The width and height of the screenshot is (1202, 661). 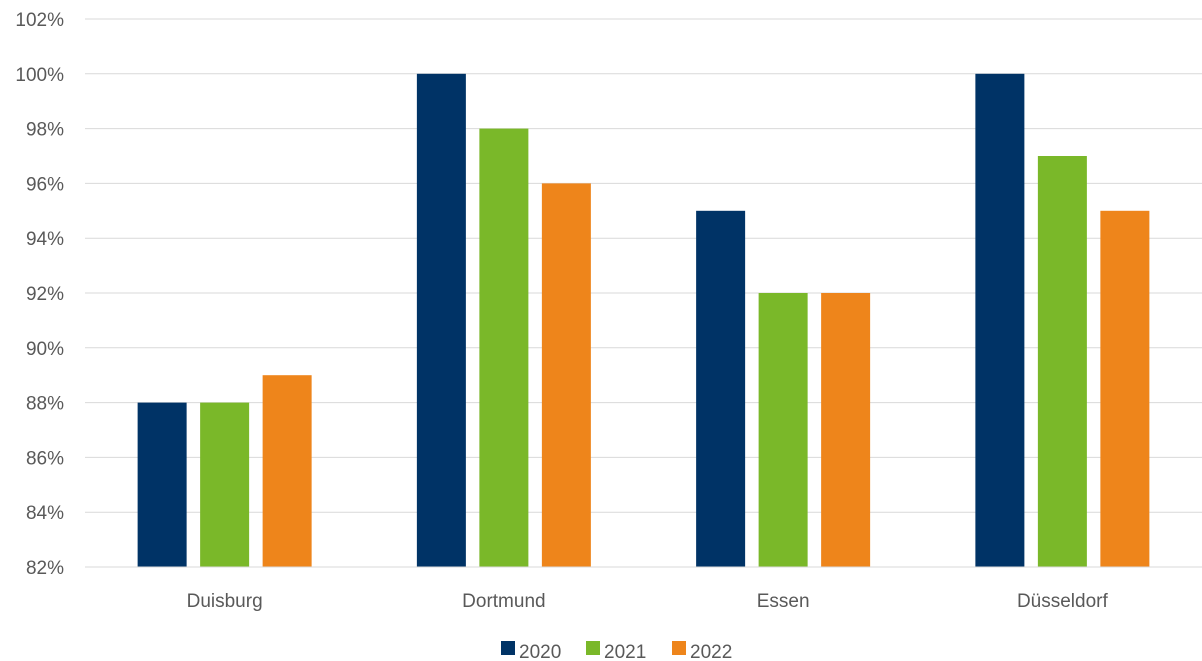 What do you see at coordinates (504, 347) in the screenshot?
I see `bar-dortmund-2021` at bounding box center [504, 347].